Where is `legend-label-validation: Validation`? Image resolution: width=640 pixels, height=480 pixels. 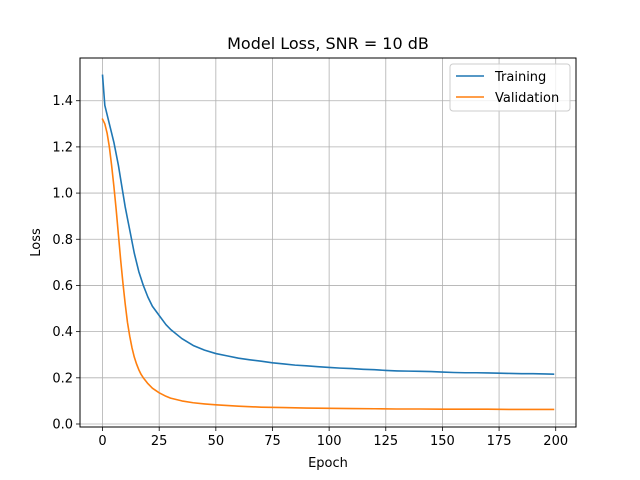
legend-label-validation: Validation is located at coordinates (527, 98).